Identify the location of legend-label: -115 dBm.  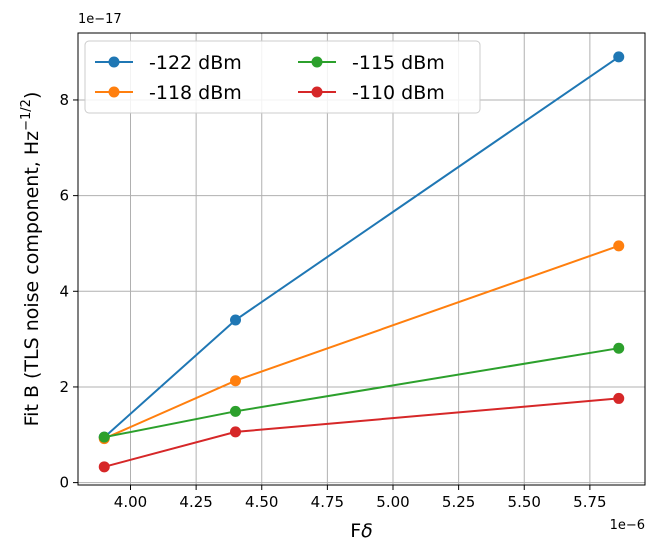
(398, 63).